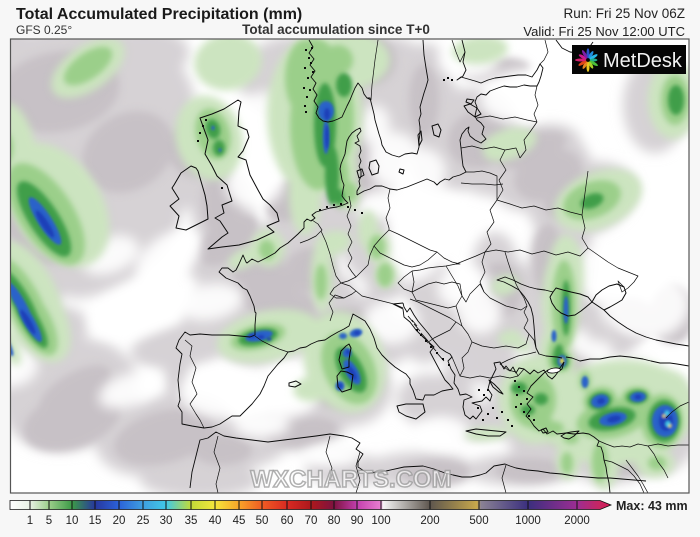 The width and height of the screenshot is (700, 537). I want to click on svg-text: 70, so click(311, 521).